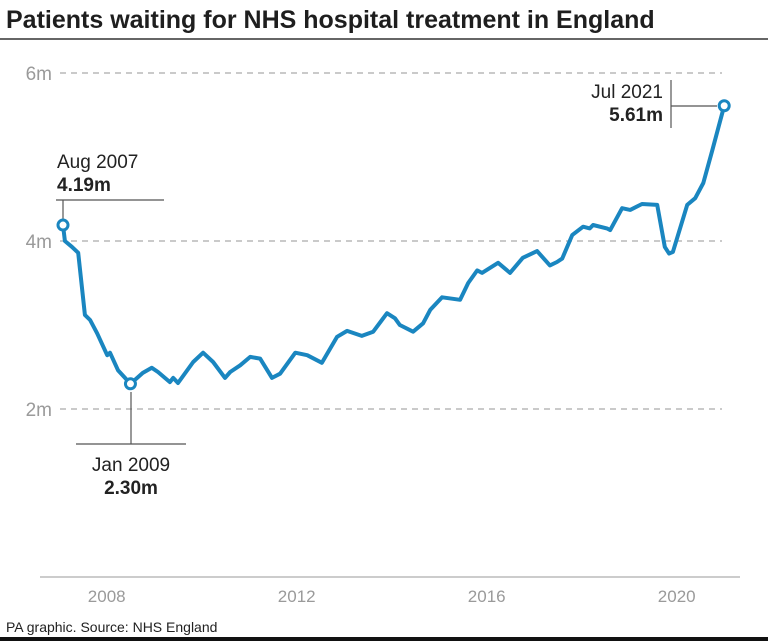 The height and width of the screenshot is (641, 768). I want to click on annotation-label-aug-2007: Aug 2007, so click(97, 162).